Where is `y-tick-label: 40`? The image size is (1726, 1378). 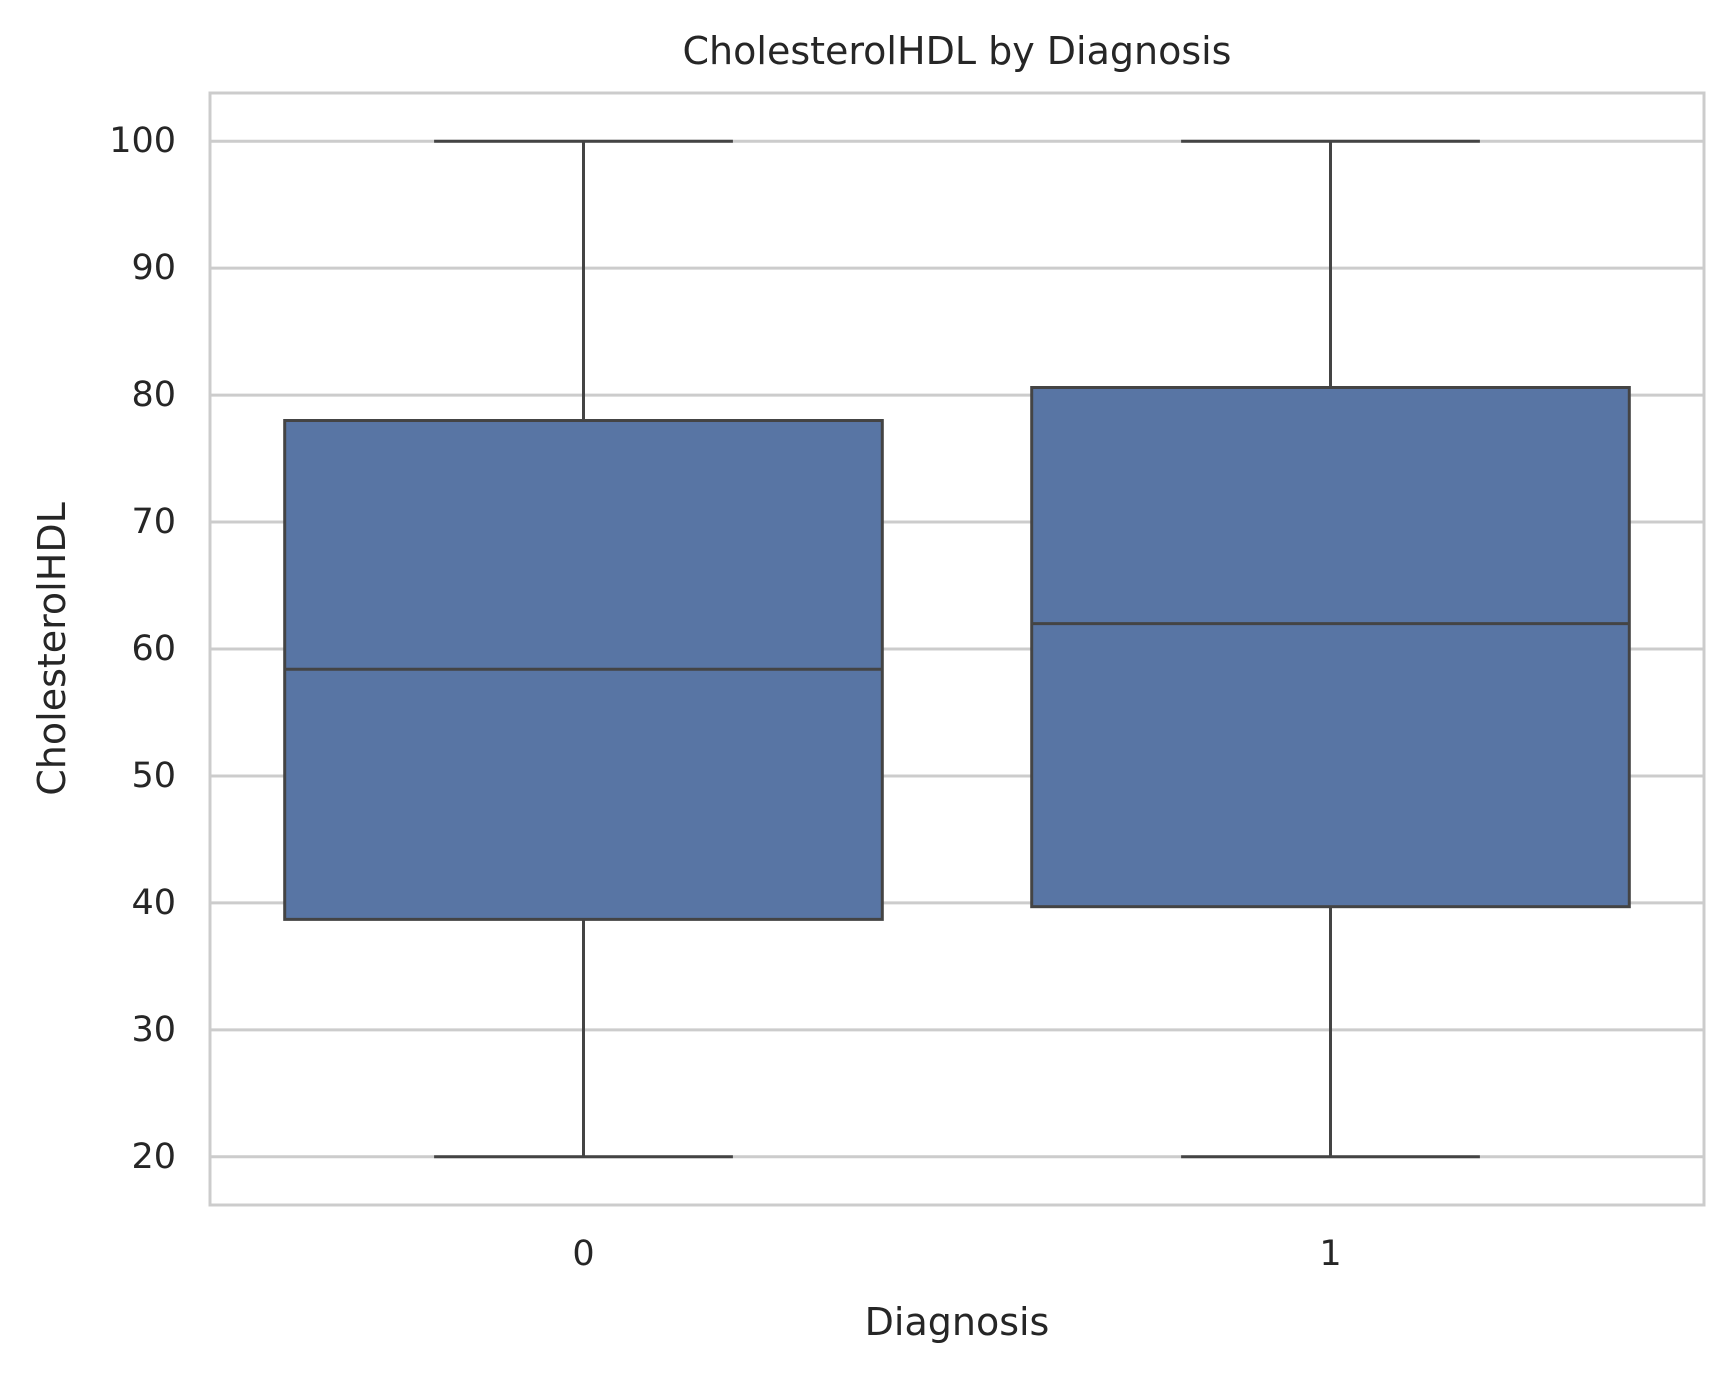
y-tick-label: 40 is located at coordinates (153, 903).